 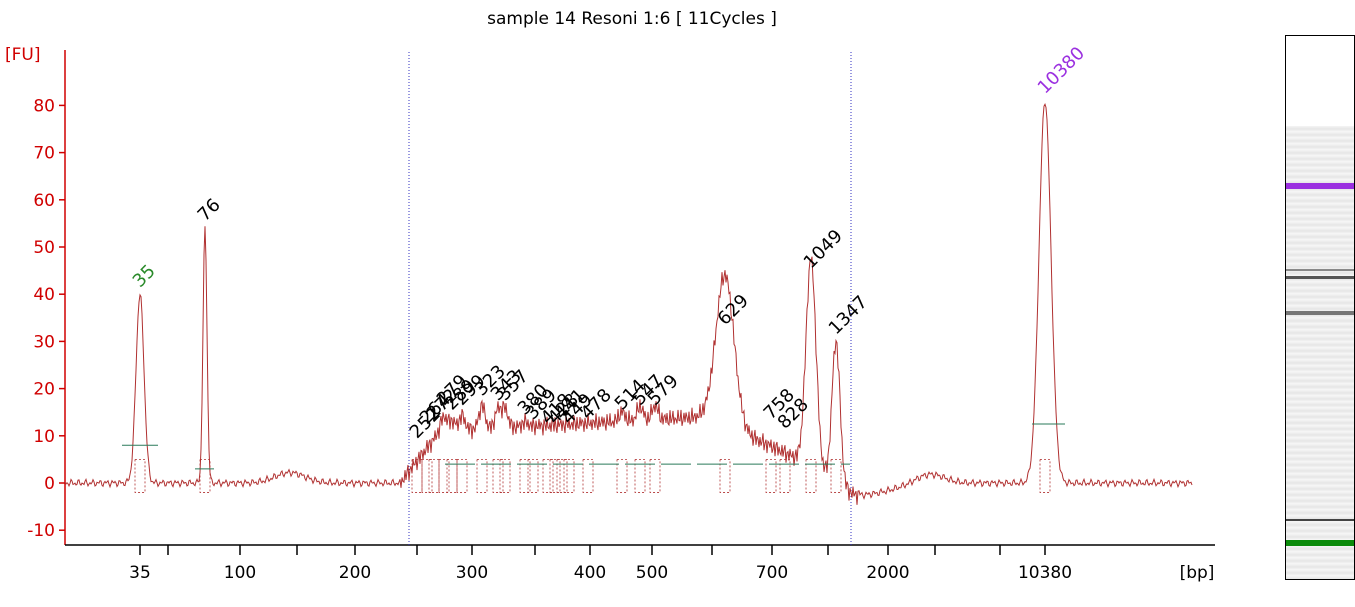 What do you see at coordinates (887, 573) in the screenshot?
I see `x-tick-label: 2000` at bounding box center [887, 573].